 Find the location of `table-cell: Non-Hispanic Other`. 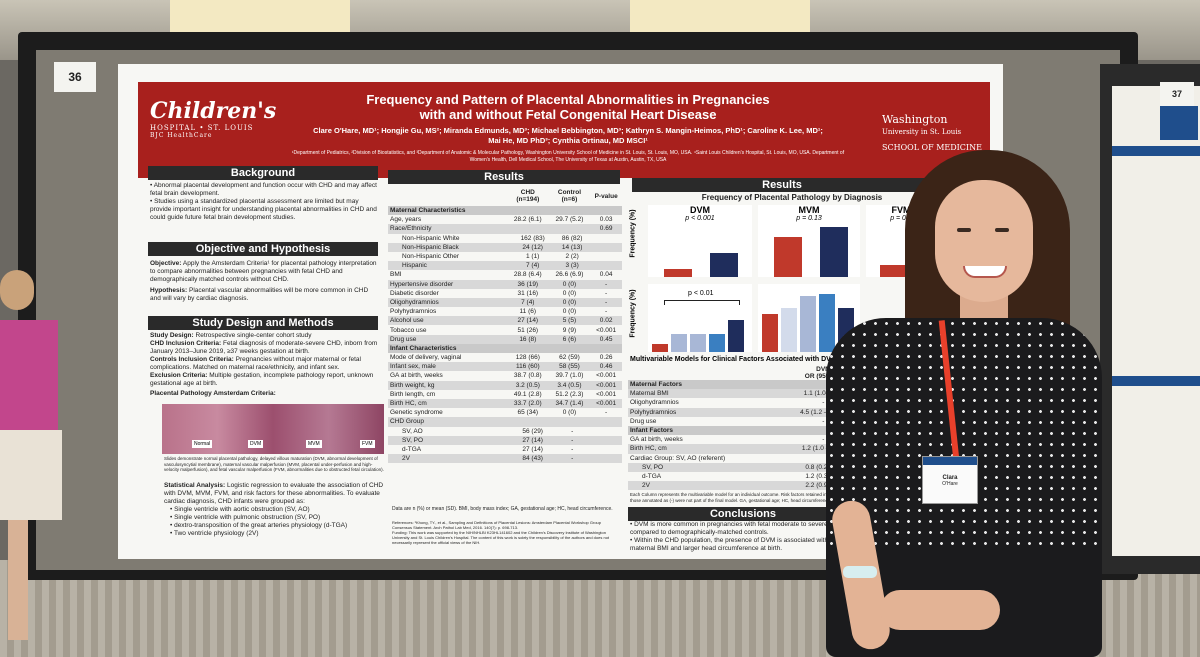

table-cell: Non-Hispanic Other is located at coordinates (431, 257).